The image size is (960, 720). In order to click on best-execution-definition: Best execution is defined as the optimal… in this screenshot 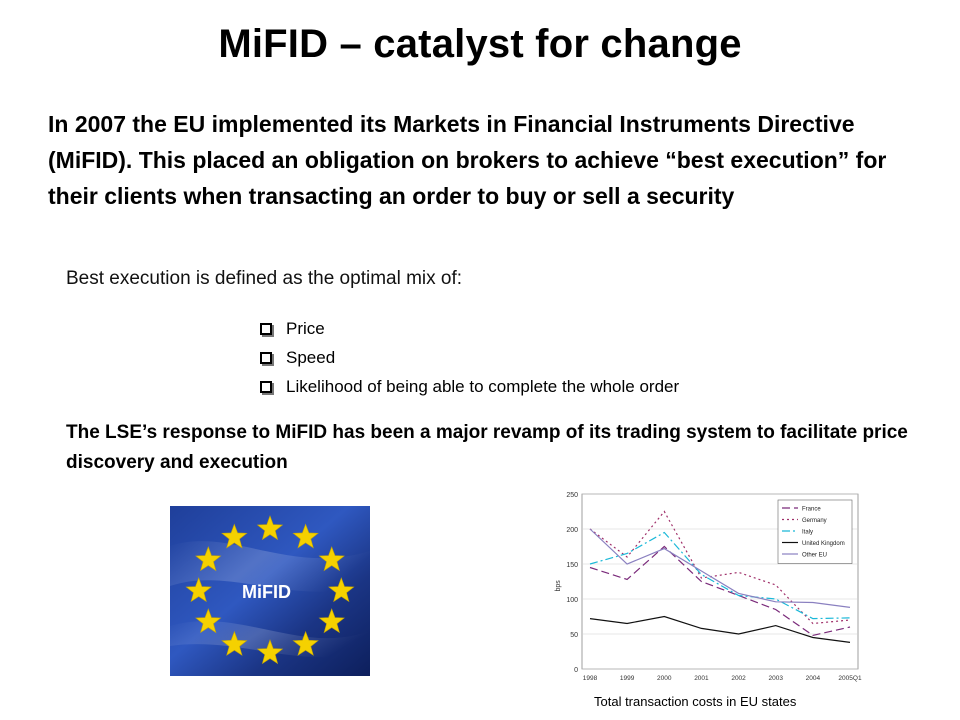, I will do `click(264, 278)`.